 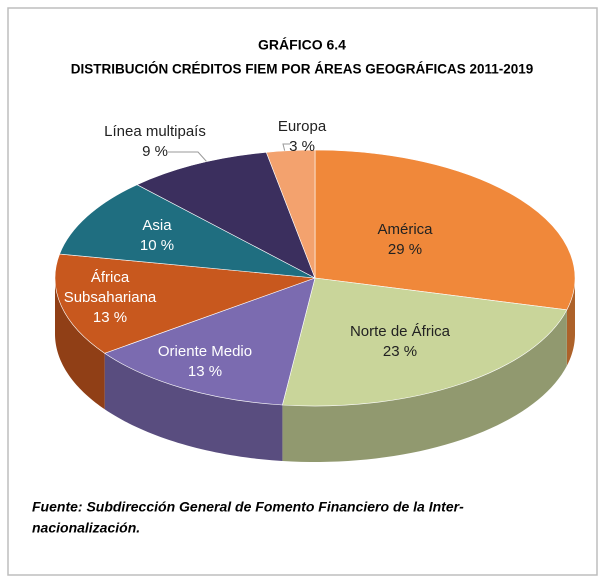 I want to click on slice-label-line: África, so click(x=110, y=277).